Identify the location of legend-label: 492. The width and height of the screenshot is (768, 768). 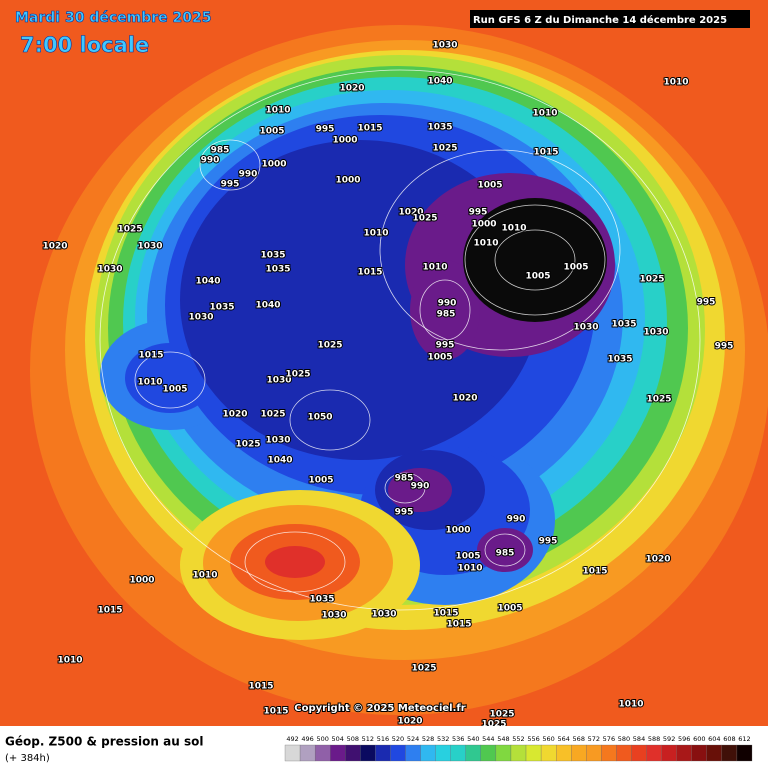
(292, 739).